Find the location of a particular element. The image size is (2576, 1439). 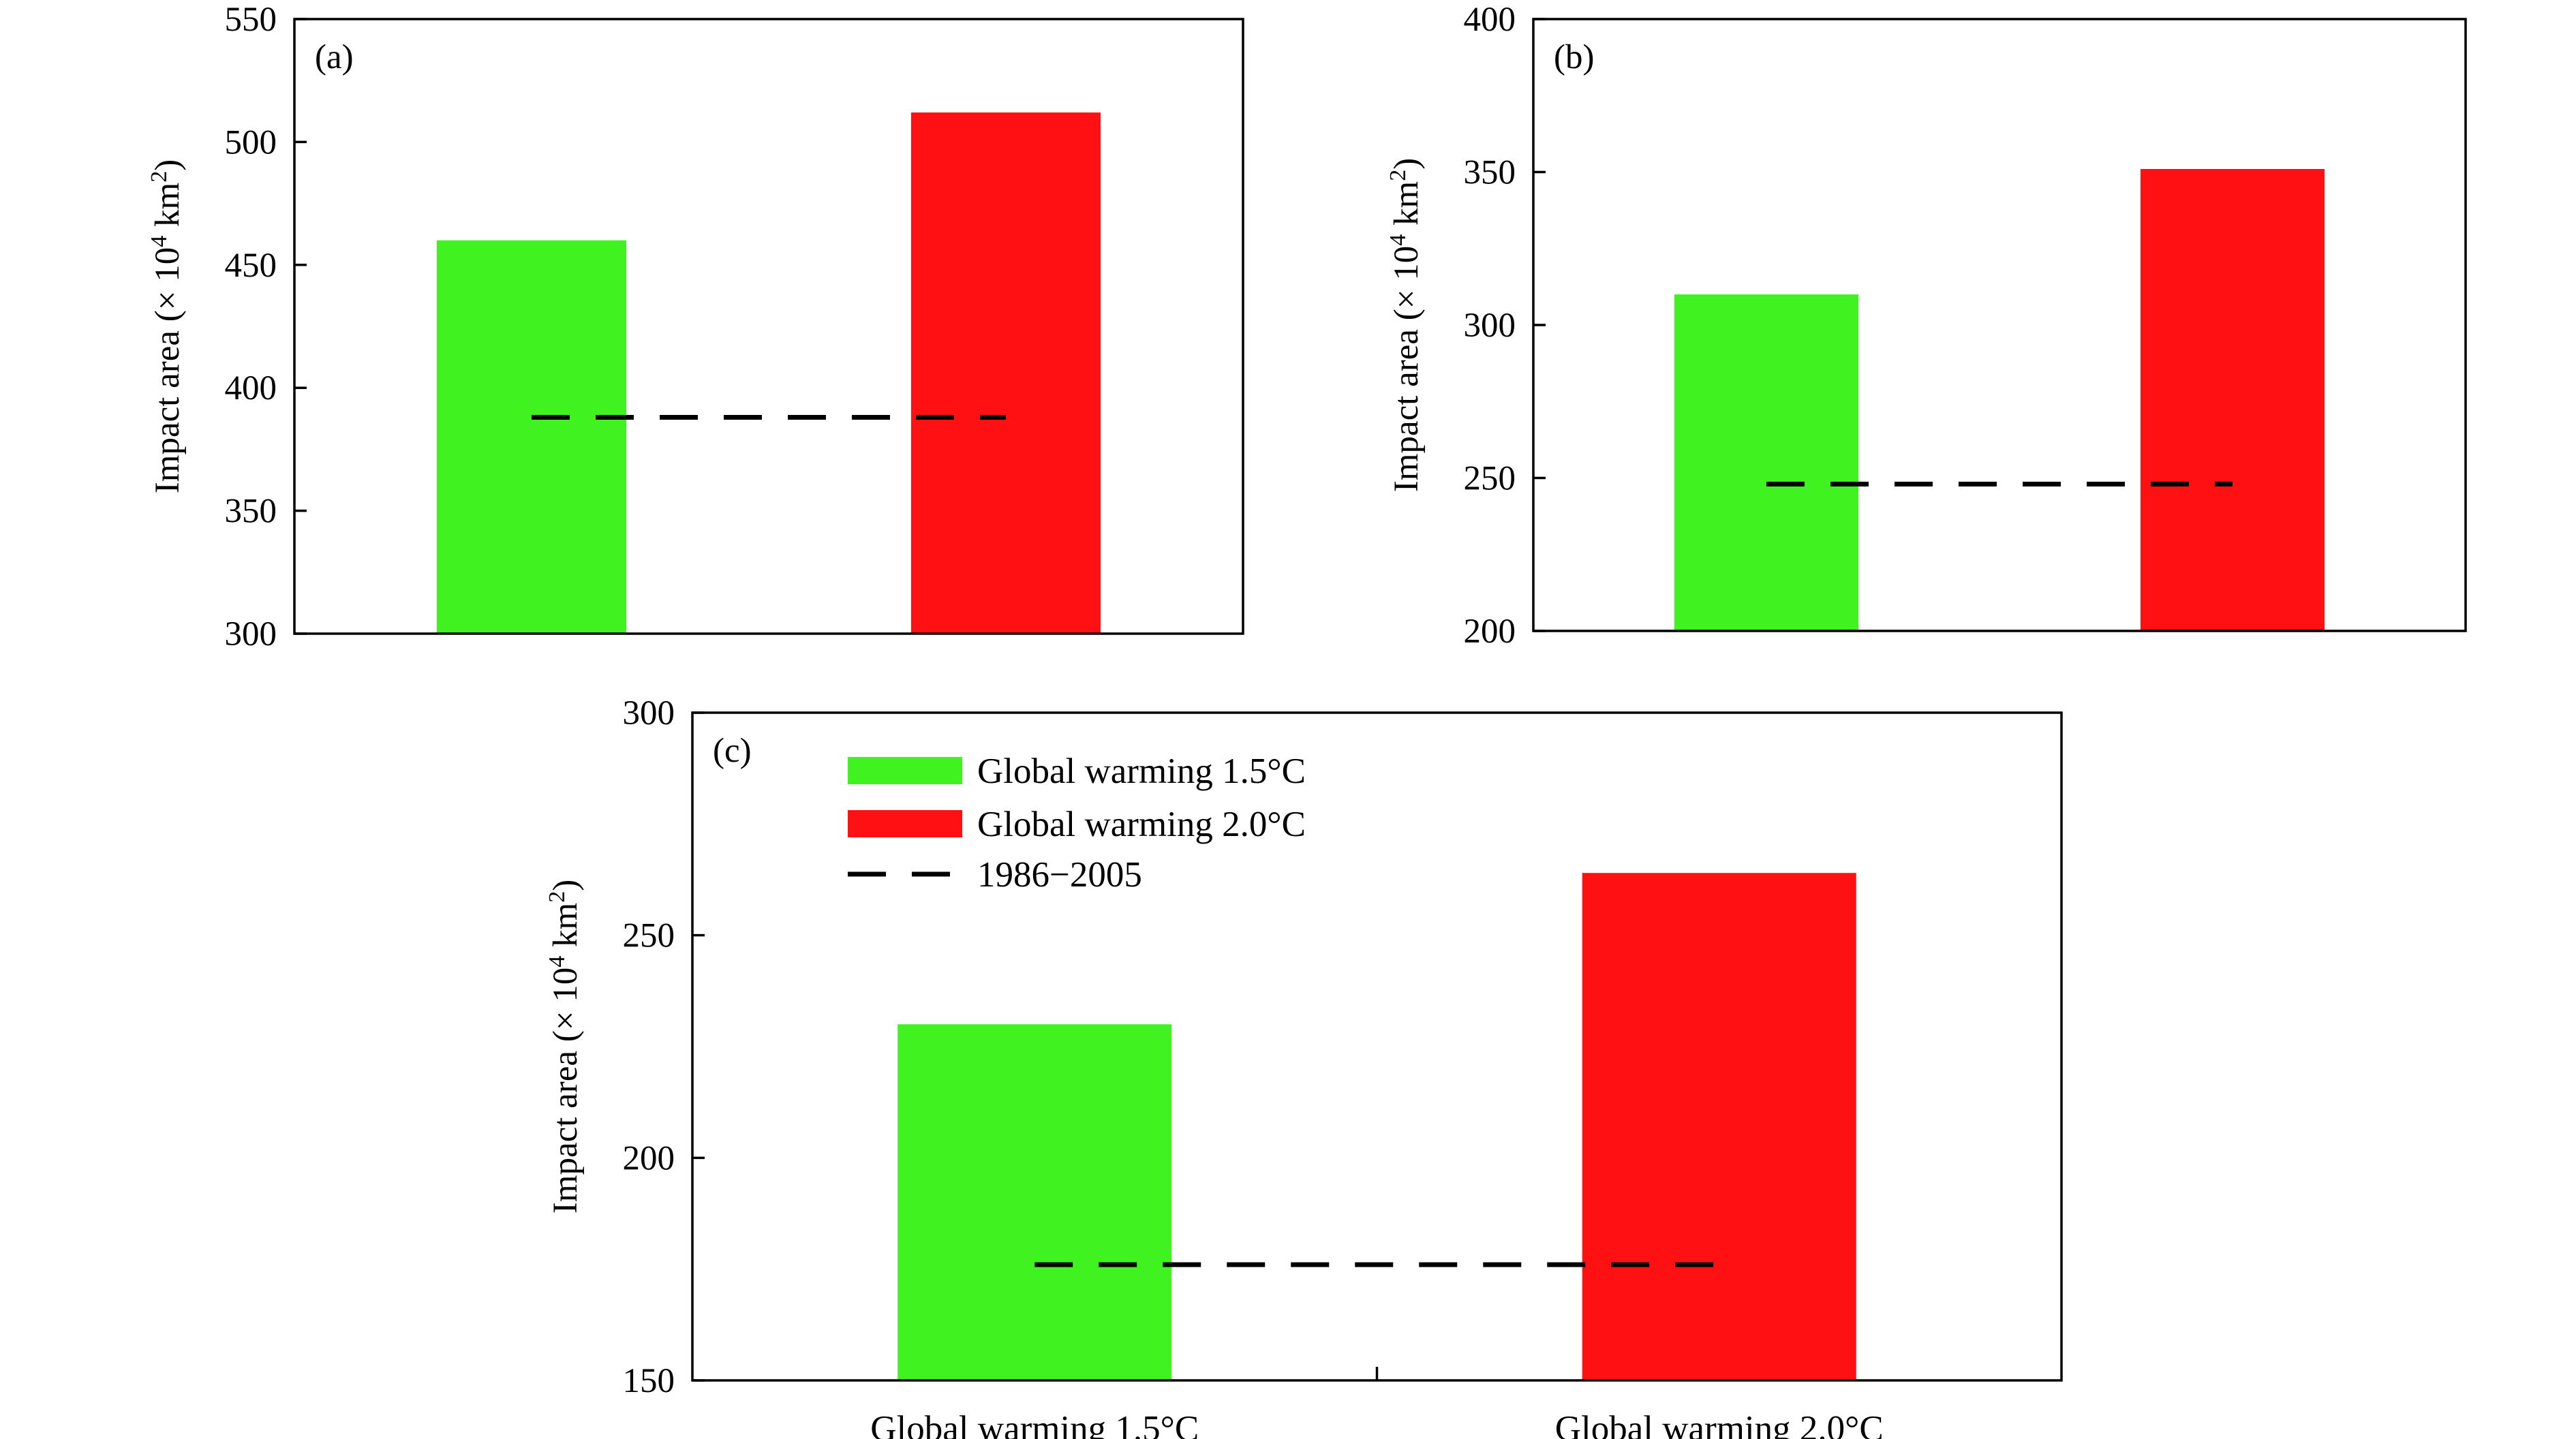

legend-label: 1986−2005 is located at coordinates (1059, 875).